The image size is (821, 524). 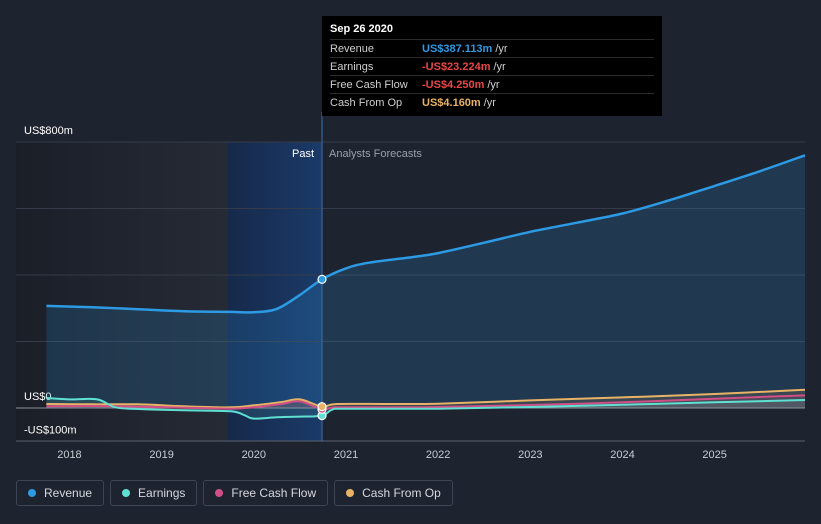 I want to click on x-tick-label: 2020, so click(x=254, y=455).